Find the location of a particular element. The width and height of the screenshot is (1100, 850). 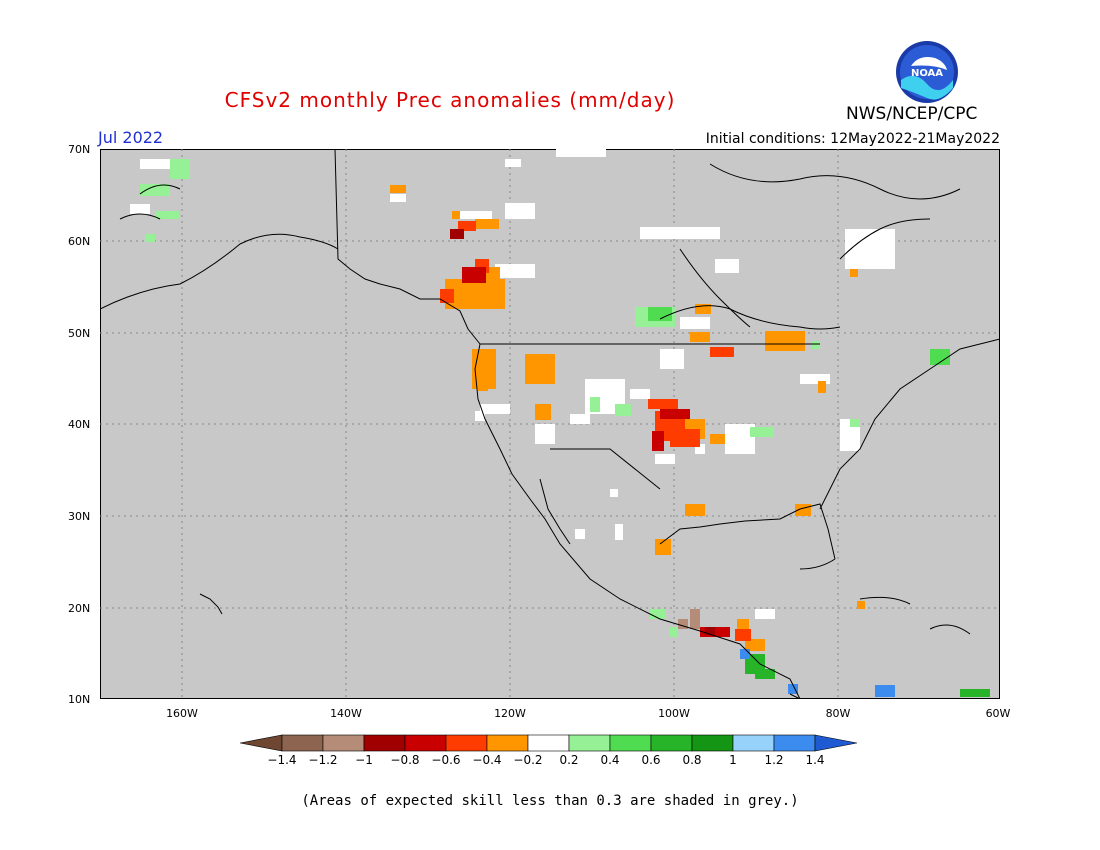

svg-text: NOAA is located at coordinates (927, 73).